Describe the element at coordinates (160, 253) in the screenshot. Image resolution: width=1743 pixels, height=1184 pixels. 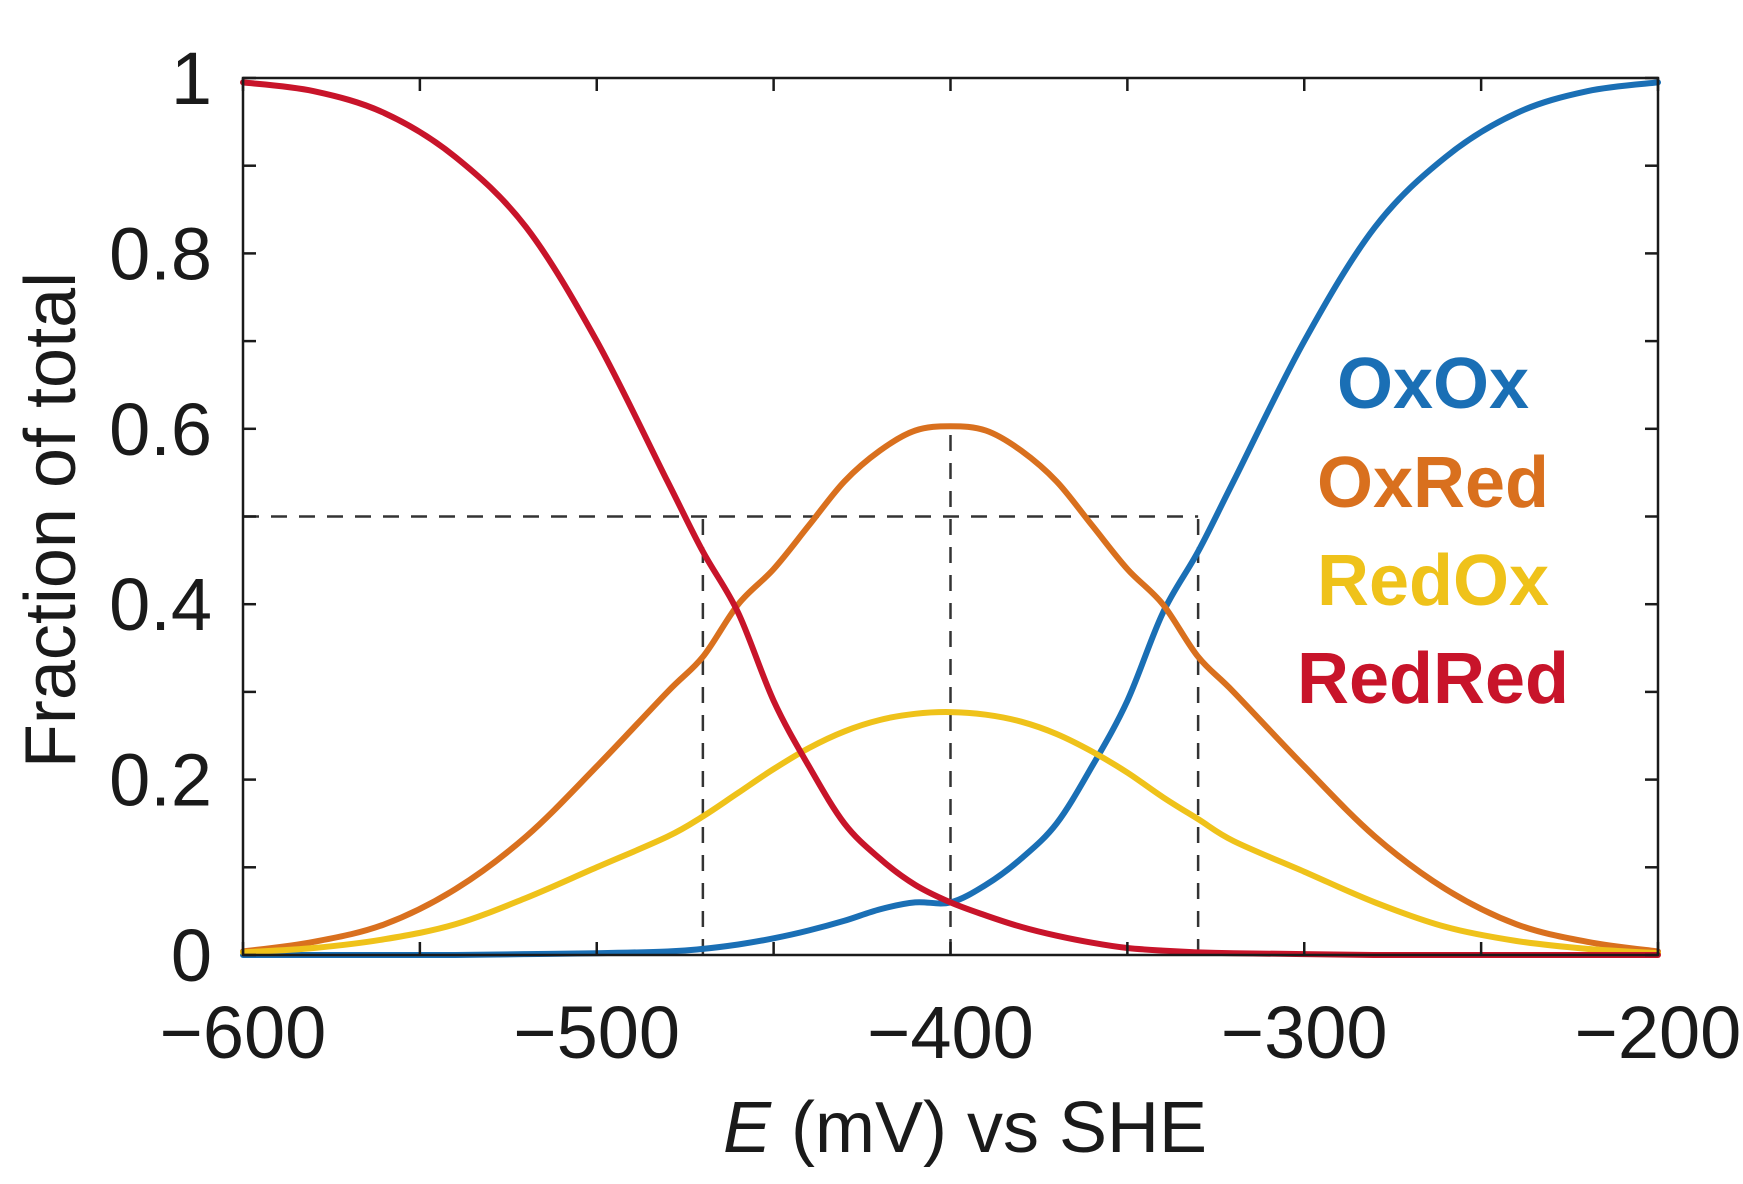
I see `y-tick-label: 0.8` at that location.